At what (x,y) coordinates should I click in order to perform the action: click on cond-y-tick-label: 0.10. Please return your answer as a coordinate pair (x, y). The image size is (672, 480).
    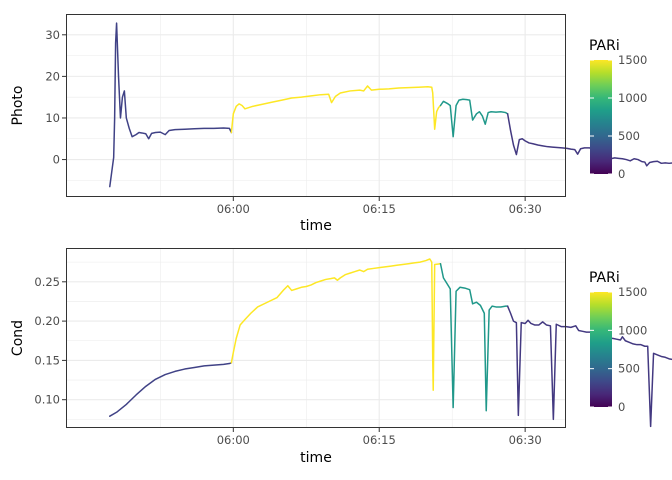
    Looking at the image, I should click on (47, 400).